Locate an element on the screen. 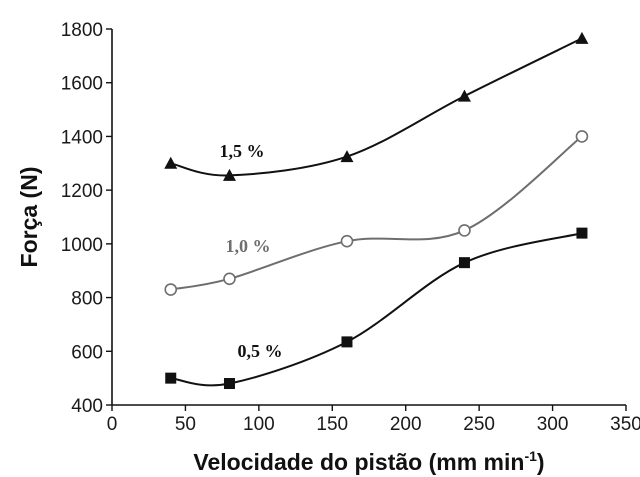 The width and height of the screenshot is (640, 477). y-tick-label: 800 is located at coordinates (87, 299).